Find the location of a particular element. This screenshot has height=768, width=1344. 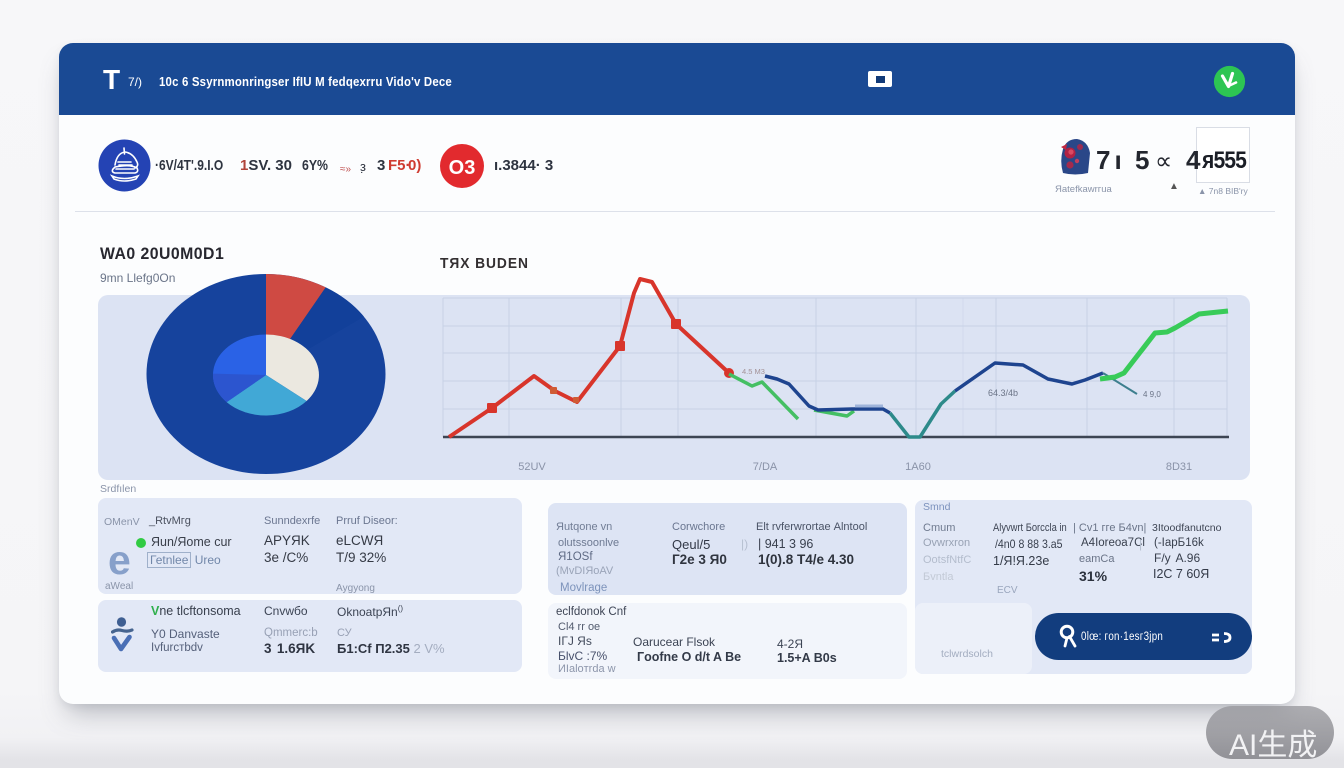

svg-text: O3 is located at coordinates (462, 168).